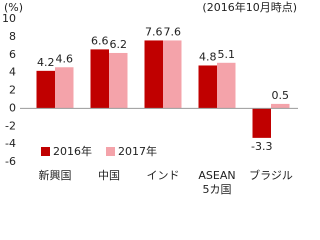 This screenshot has width=320, height=240. Describe the element at coordinates (46, 62) in the screenshot. I see `value-label: 4.2` at that location.